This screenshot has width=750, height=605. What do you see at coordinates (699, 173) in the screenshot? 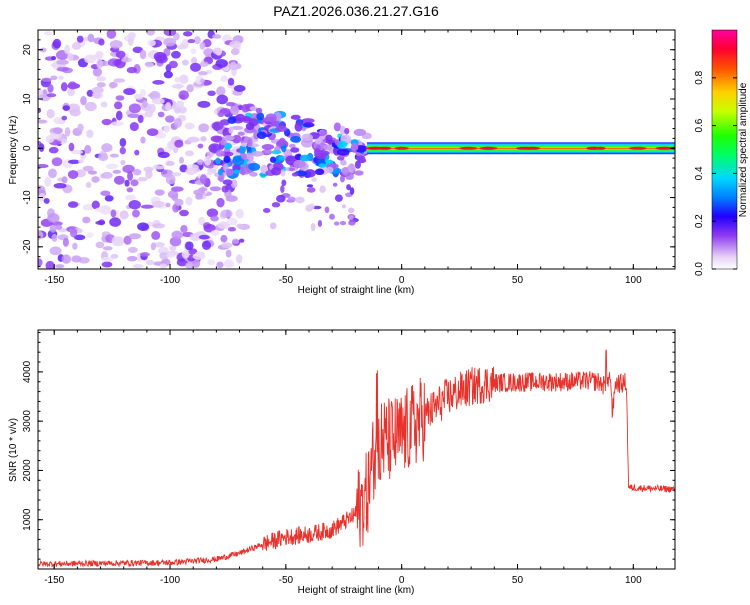
I see `colorbar-tick-label: 0.4` at bounding box center [699, 173].